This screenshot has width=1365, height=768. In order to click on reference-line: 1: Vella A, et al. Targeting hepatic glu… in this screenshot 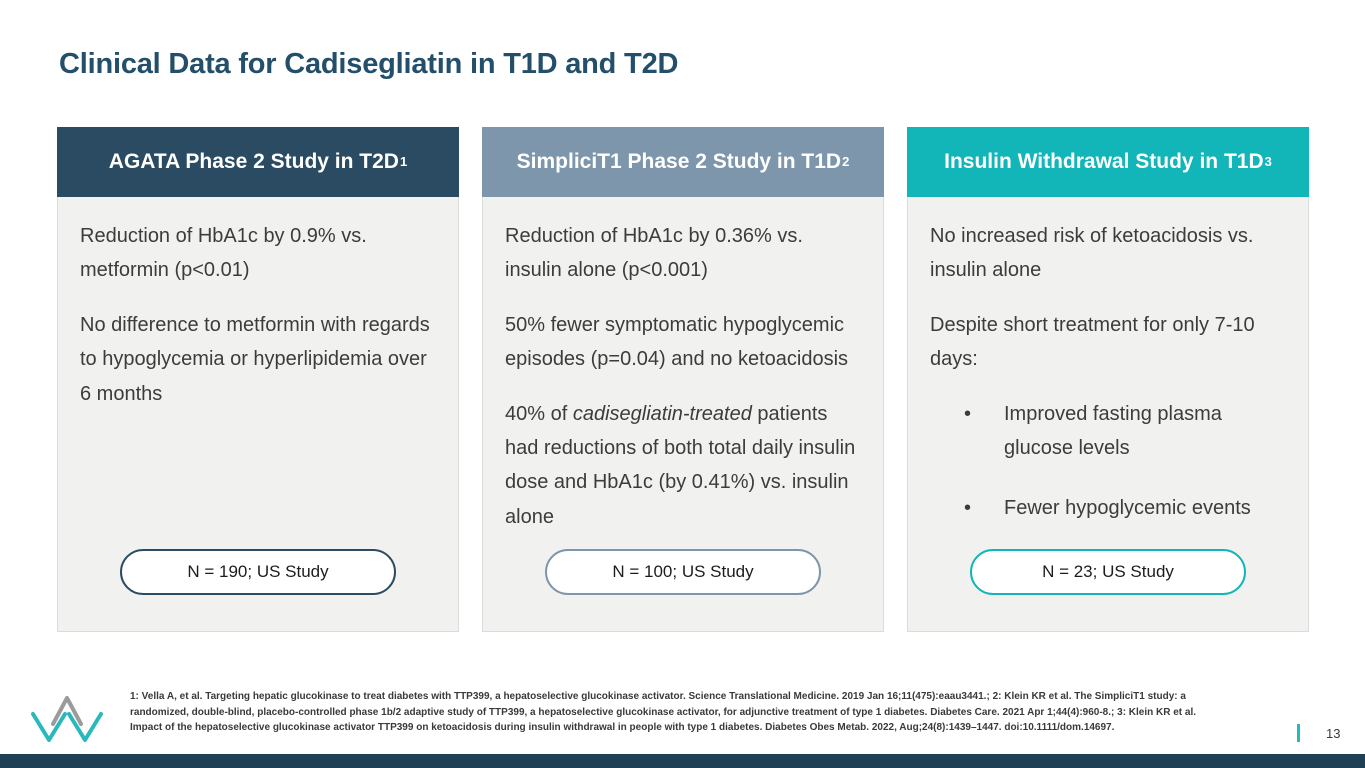, I will do `click(658, 696)`.